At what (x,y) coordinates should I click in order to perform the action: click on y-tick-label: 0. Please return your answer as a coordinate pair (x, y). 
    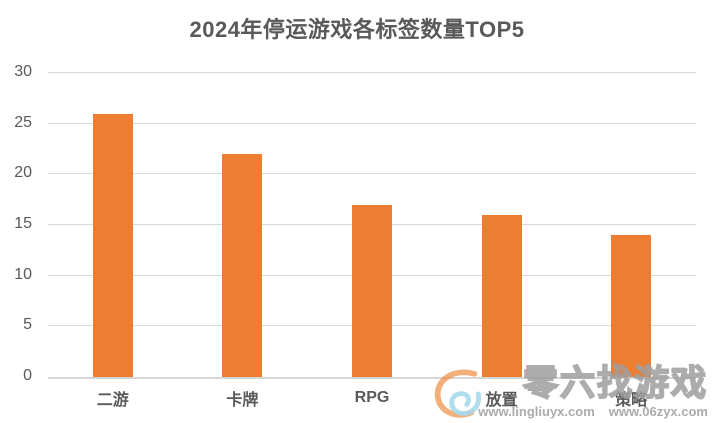
    Looking at the image, I should click on (27, 375).